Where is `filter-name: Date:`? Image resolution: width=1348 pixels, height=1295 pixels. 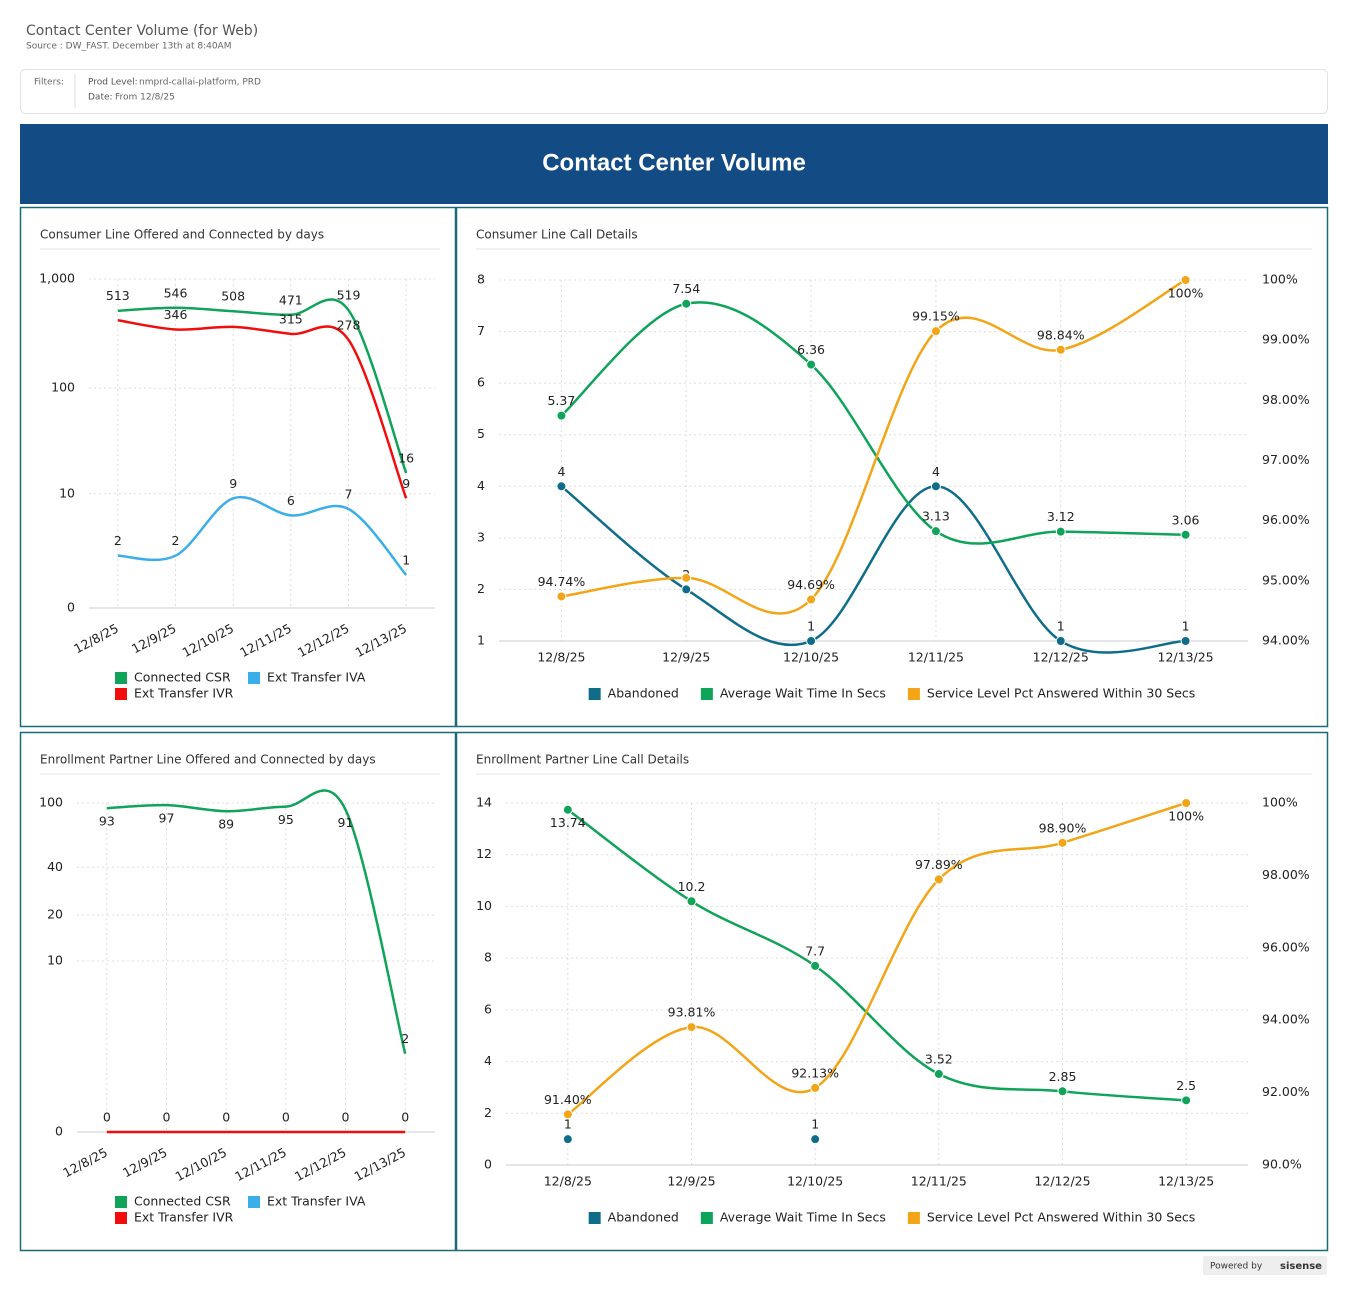
filter-name: Date: is located at coordinates (100, 98).